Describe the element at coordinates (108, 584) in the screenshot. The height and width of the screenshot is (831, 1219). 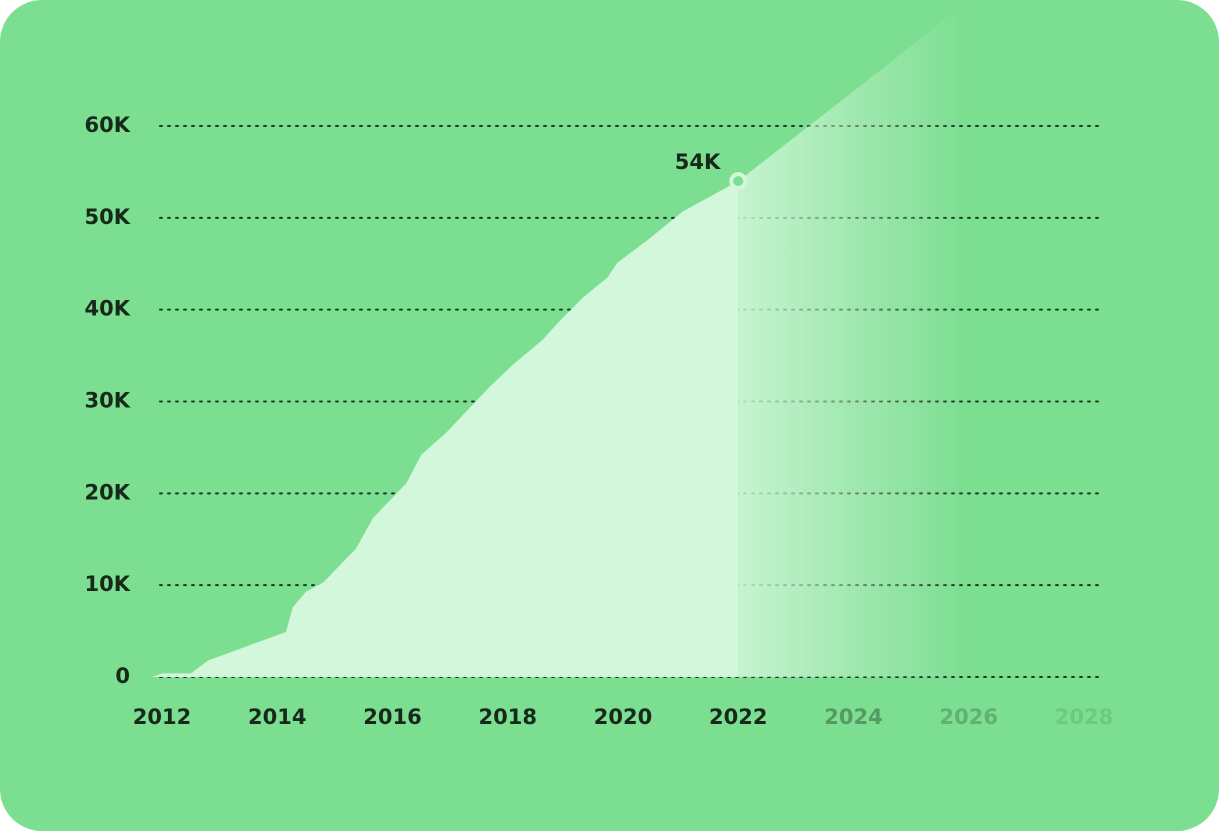
I see `y-tick-label: 10K` at that location.